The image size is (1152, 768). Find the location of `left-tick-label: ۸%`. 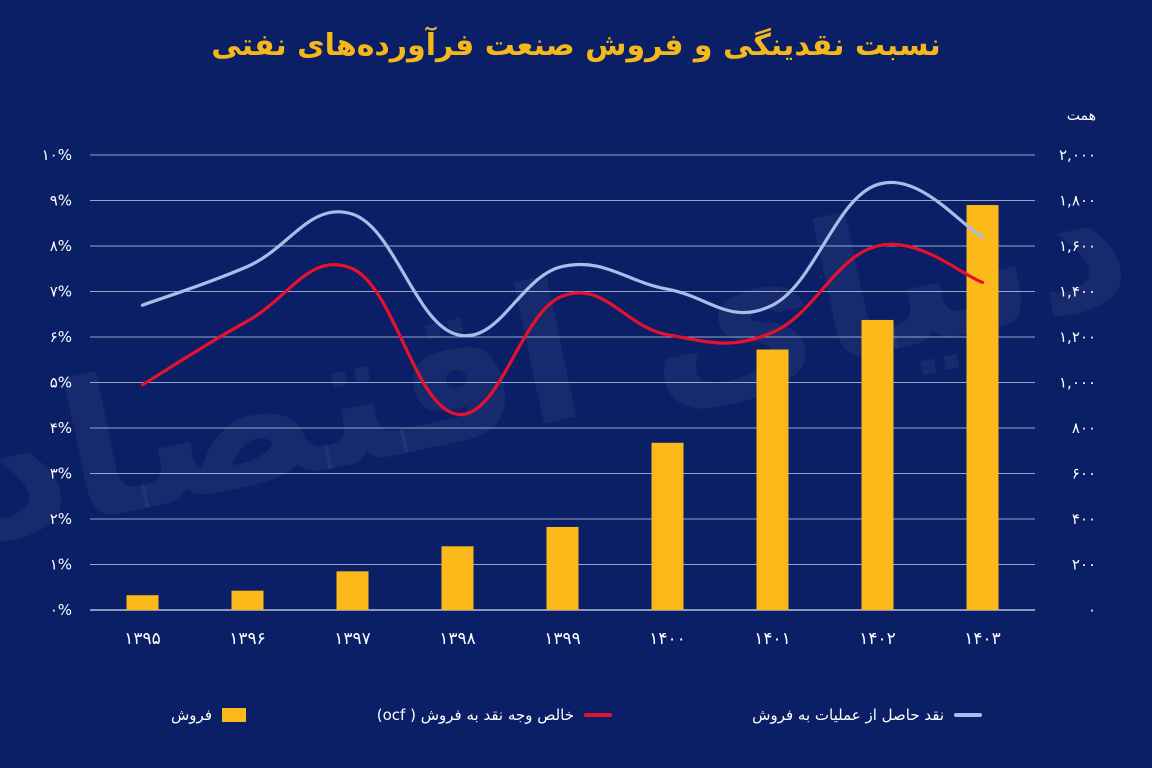

left-tick-label: ۸% is located at coordinates (61, 246).